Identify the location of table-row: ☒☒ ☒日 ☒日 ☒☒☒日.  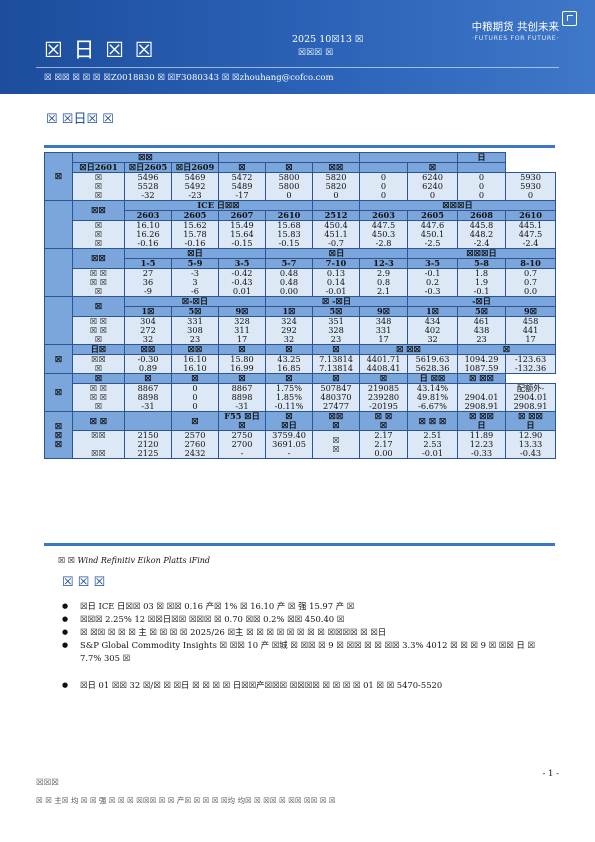
(300, 272).